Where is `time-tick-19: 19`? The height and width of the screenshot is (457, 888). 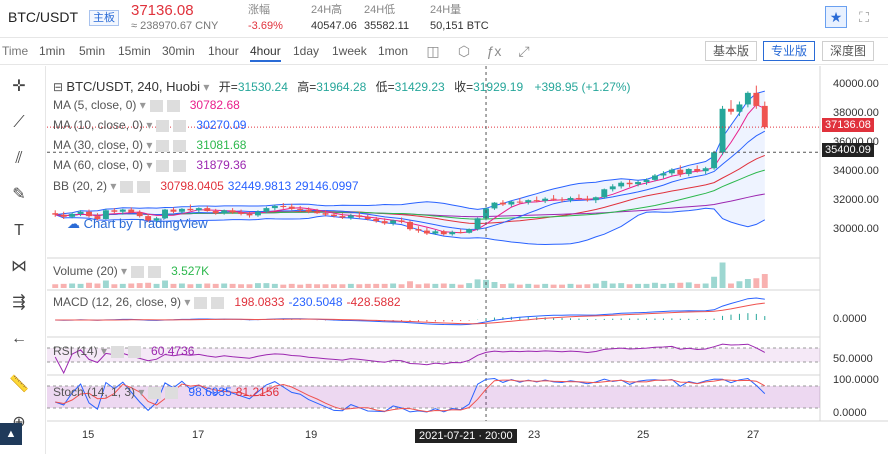 time-tick-19: 19 is located at coordinates (311, 435).